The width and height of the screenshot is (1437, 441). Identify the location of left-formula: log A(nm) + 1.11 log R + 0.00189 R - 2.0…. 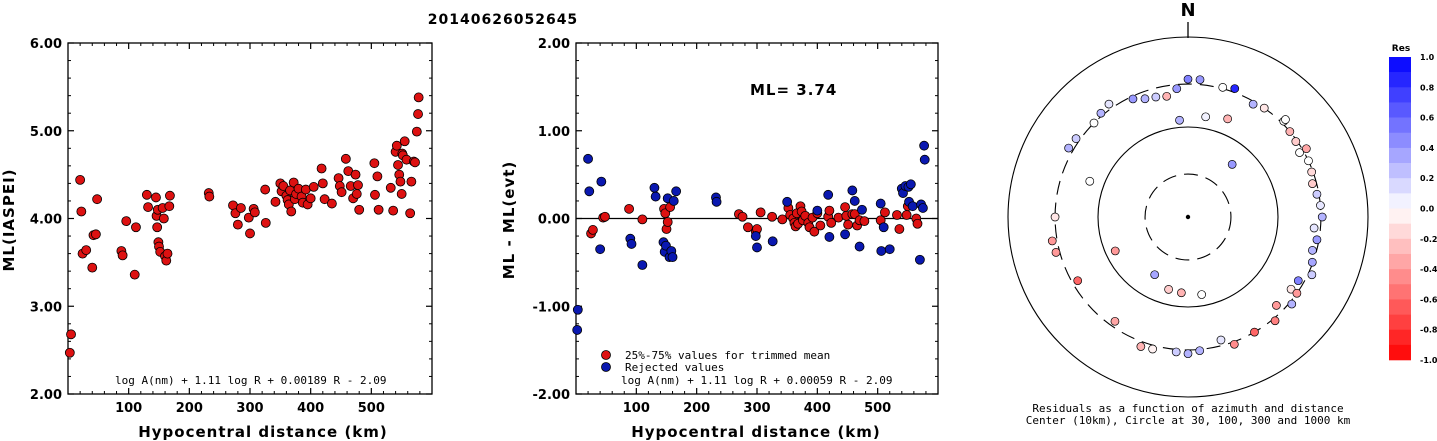
(251, 380).